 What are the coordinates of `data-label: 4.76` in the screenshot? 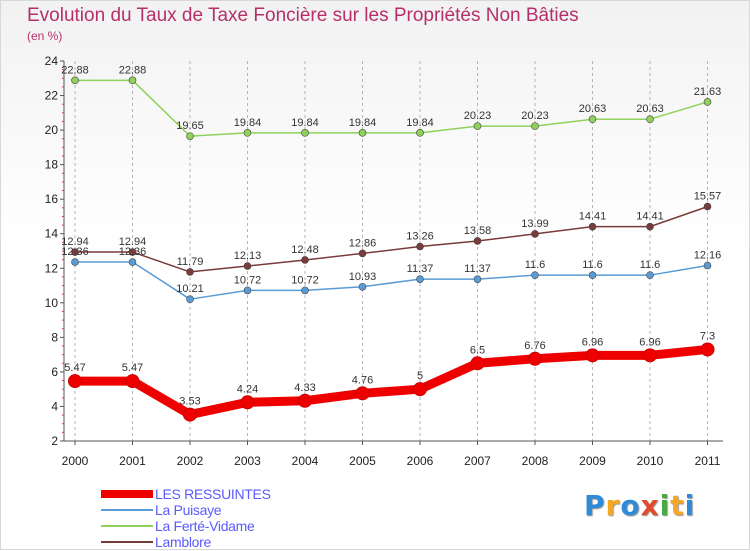 It's located at (362, 380).